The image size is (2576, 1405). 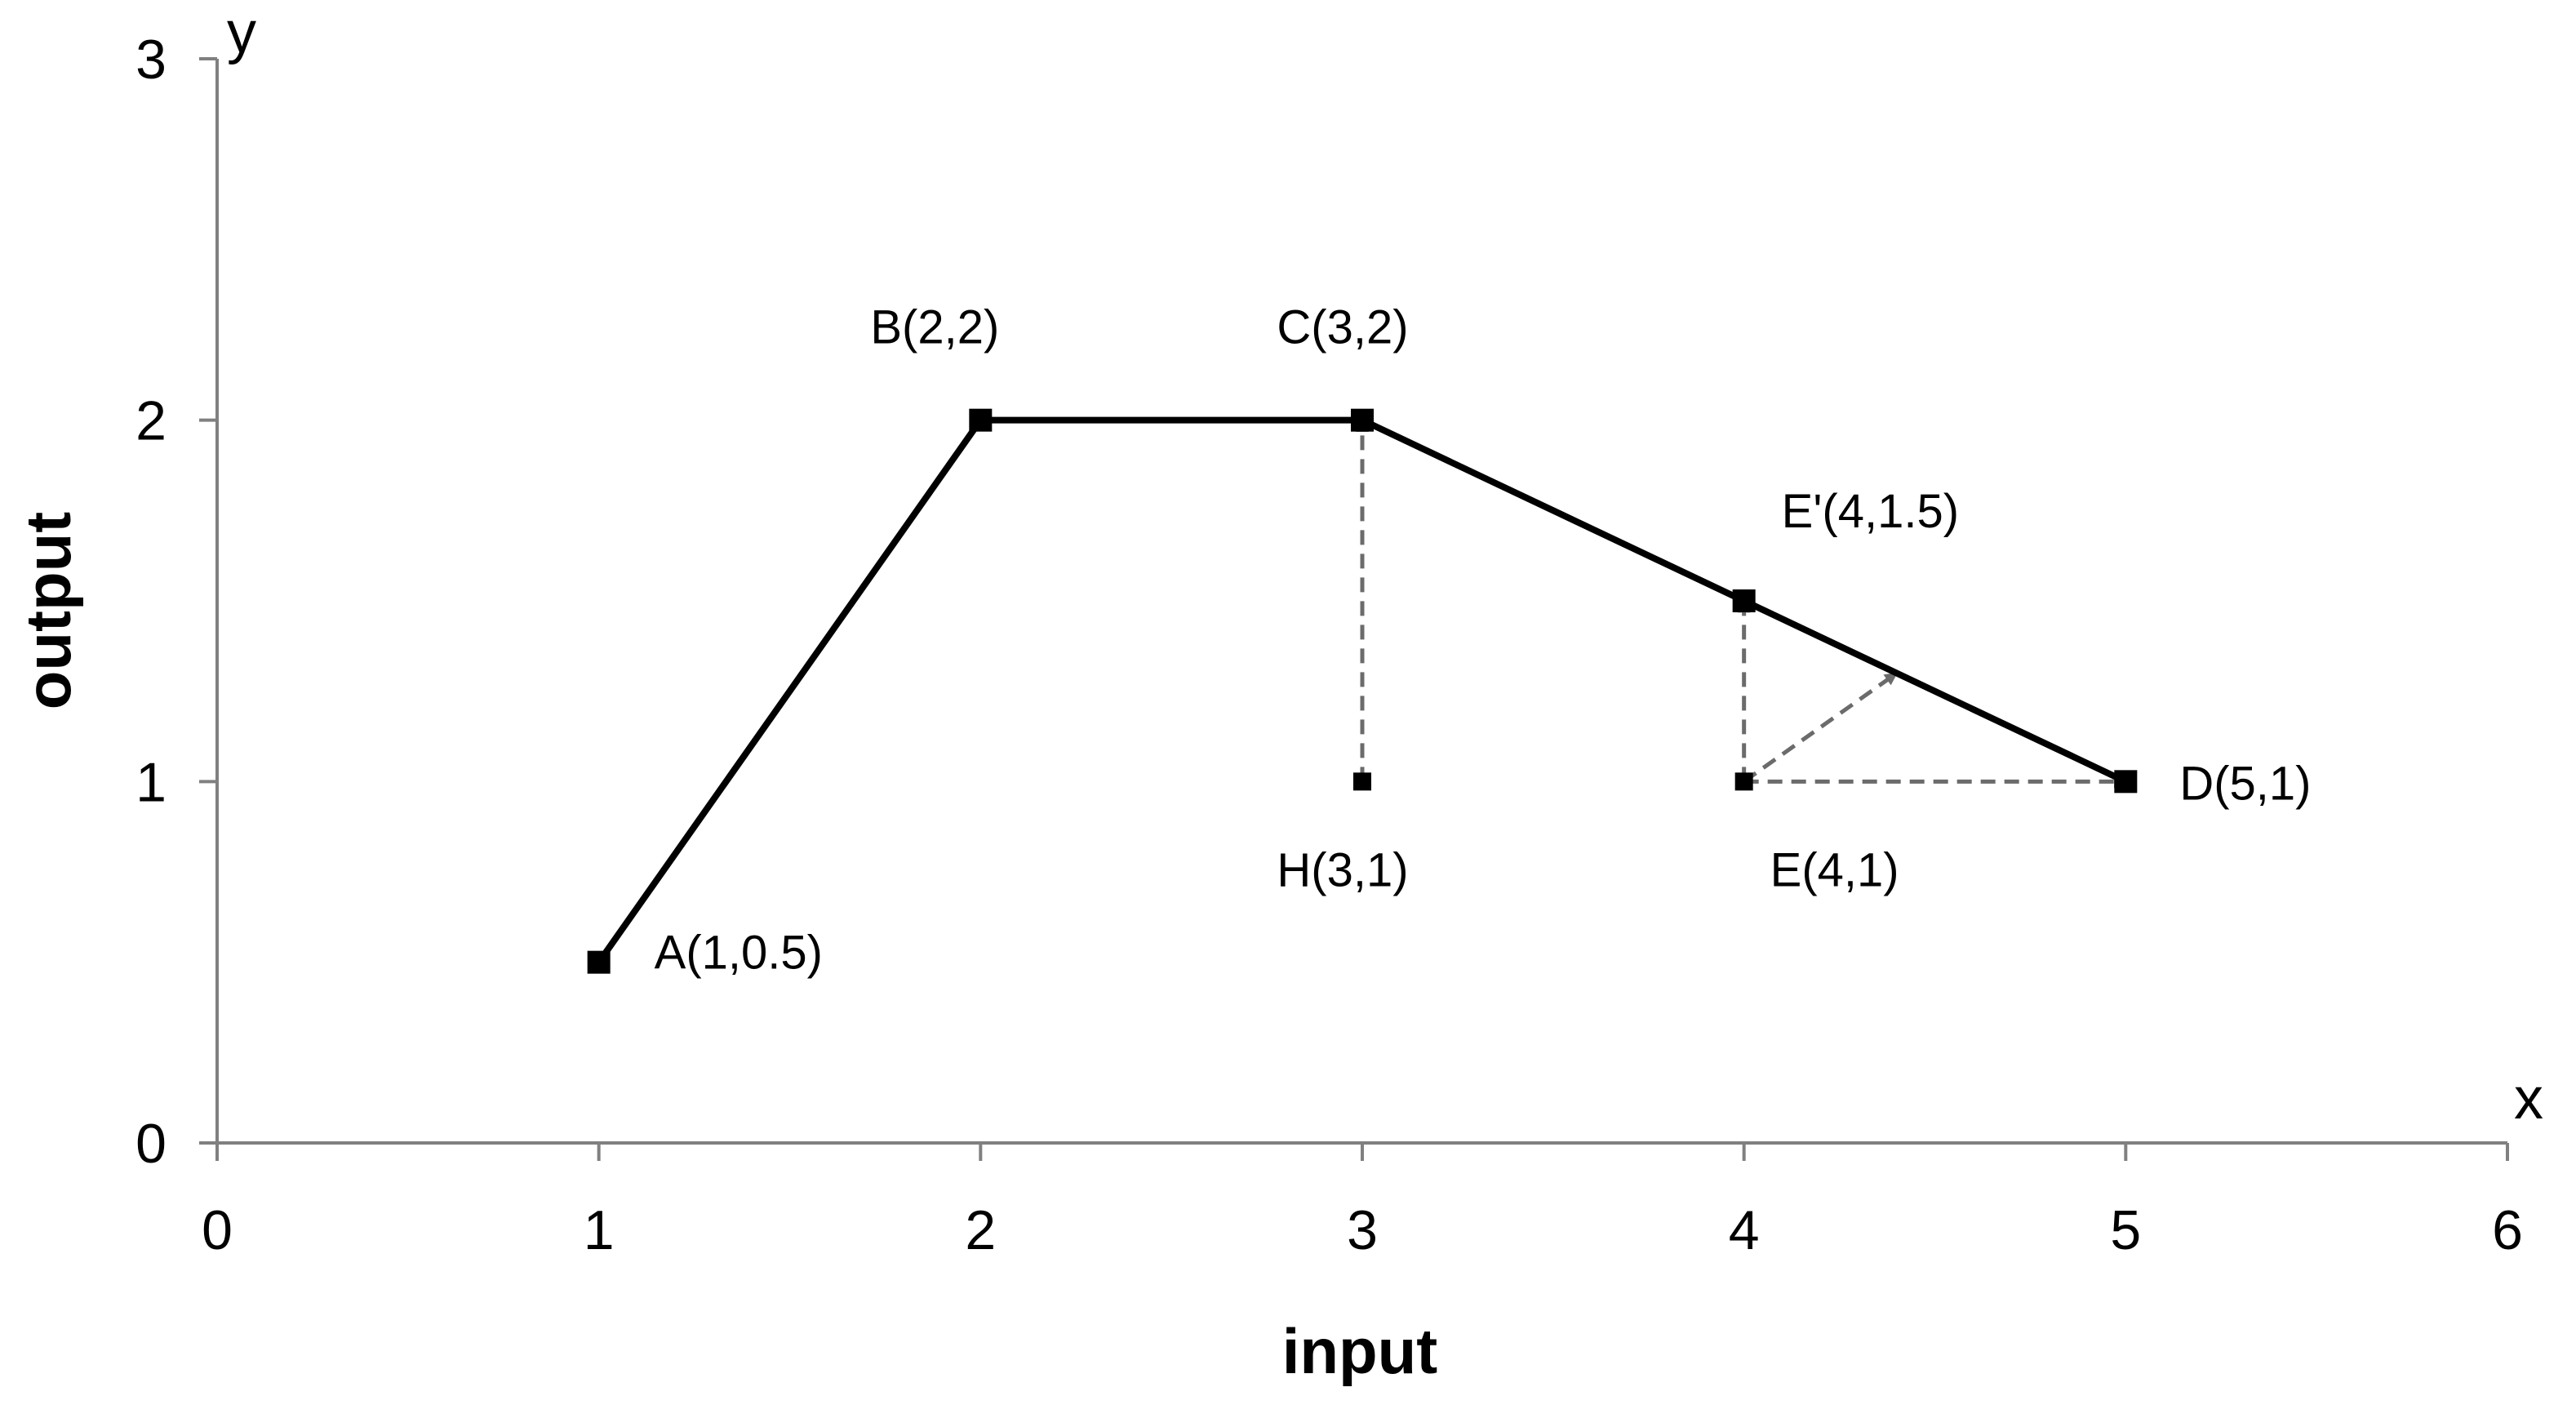 What do you see at coordinates (599, 1230) in the screenshot?
I see `x-tick-label: 1` at bounding box center [599, 1230].